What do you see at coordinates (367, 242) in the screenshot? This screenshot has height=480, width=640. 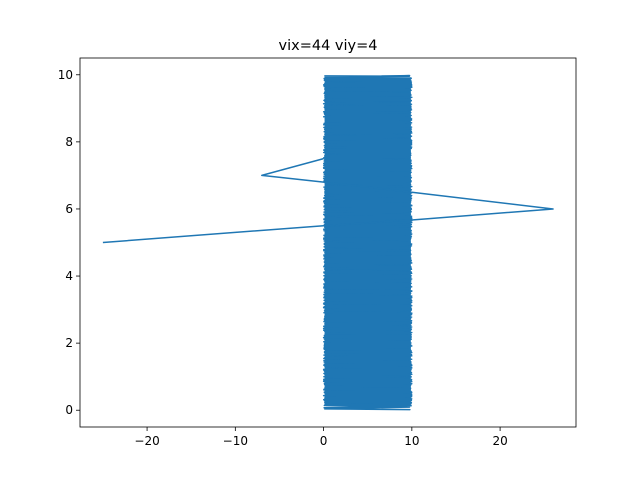 I see `dense-band-line` at bounding box center [367, 242].